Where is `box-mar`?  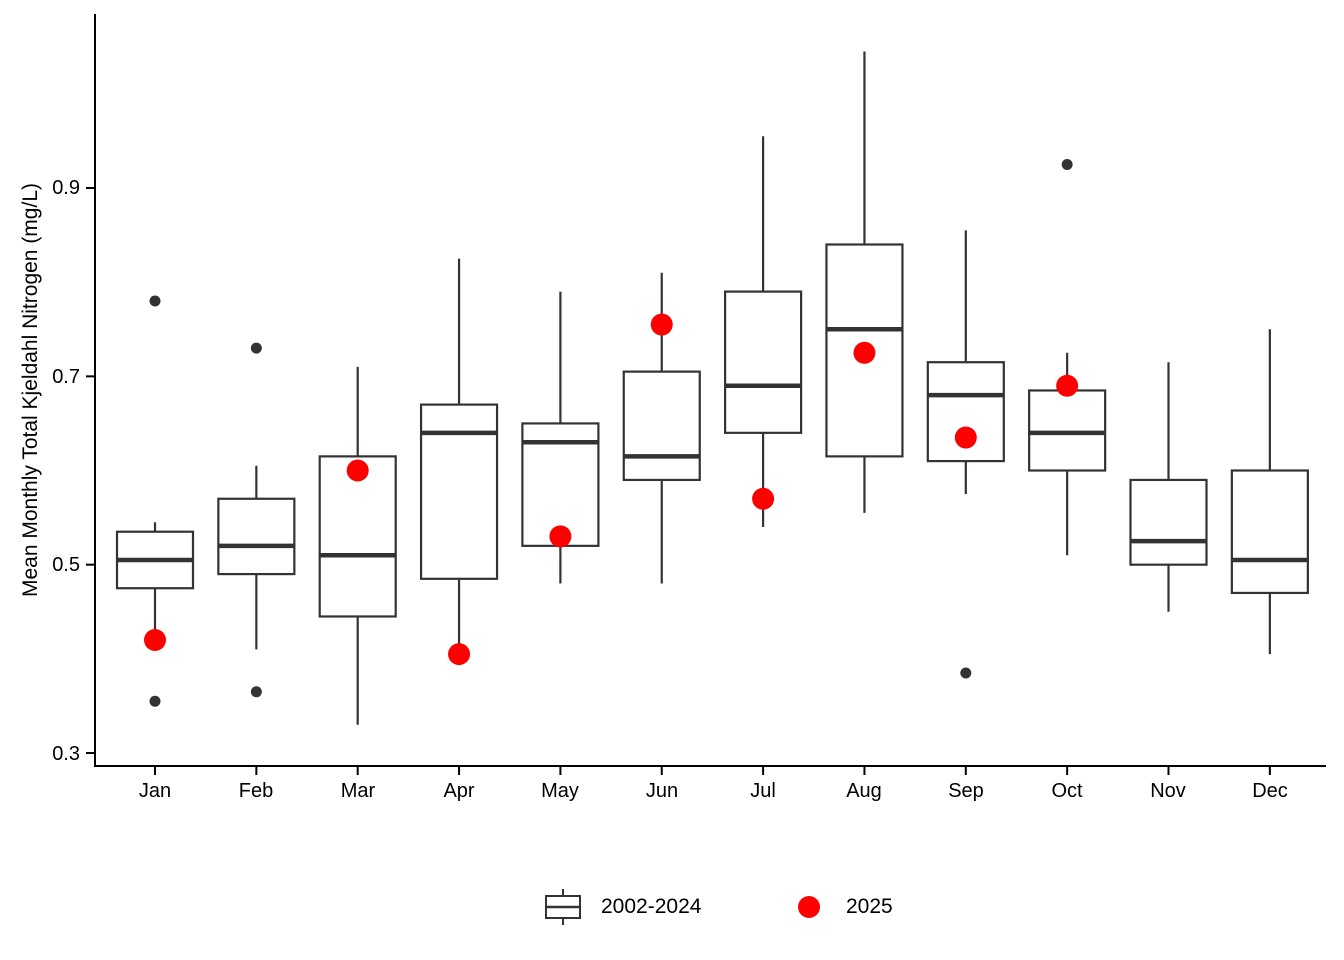 box-mar is located at coordinates (357, 536).